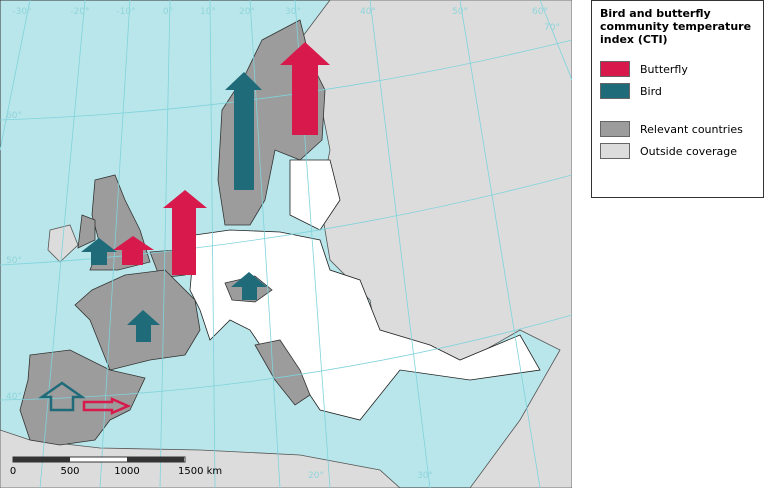  What do you see at coordinates (69, 471) in the screenshot?
I see `scale-label: 500` at bounding box center [69, 471].